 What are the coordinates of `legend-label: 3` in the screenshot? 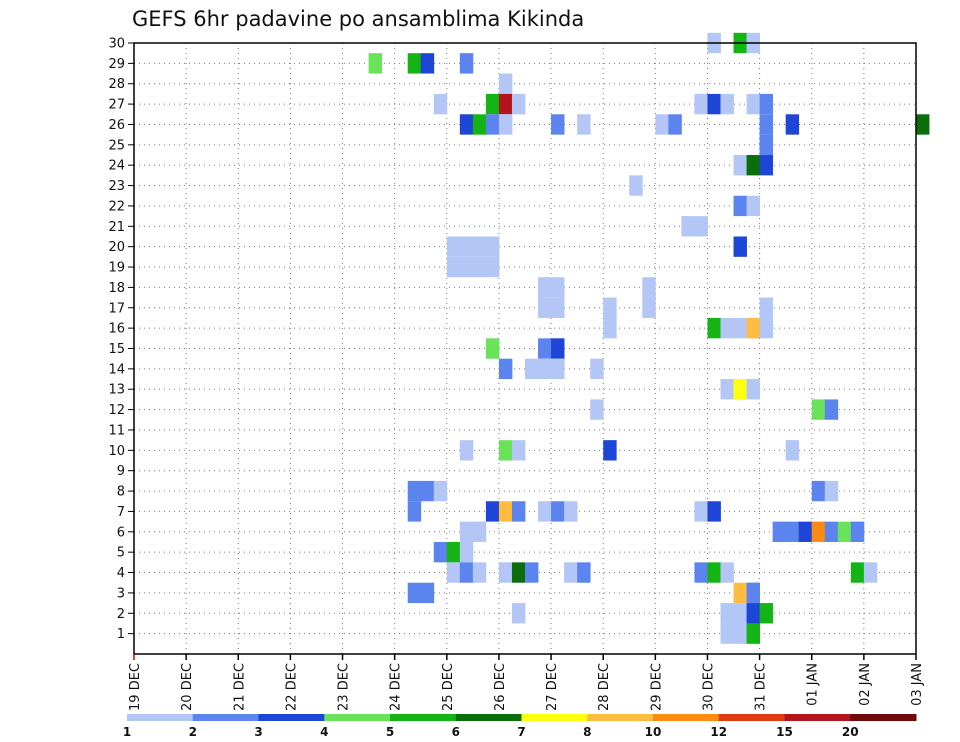 It's located at (258, 732).